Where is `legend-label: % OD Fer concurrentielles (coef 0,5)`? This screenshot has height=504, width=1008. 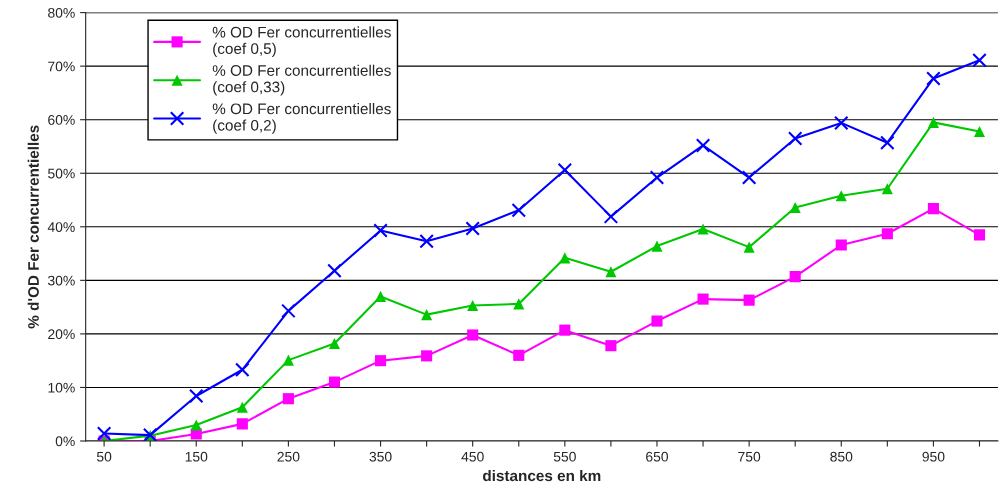
legend-label: % OD Fer concurrentielles (coef 0,5) is located at coordinates (301, 42).